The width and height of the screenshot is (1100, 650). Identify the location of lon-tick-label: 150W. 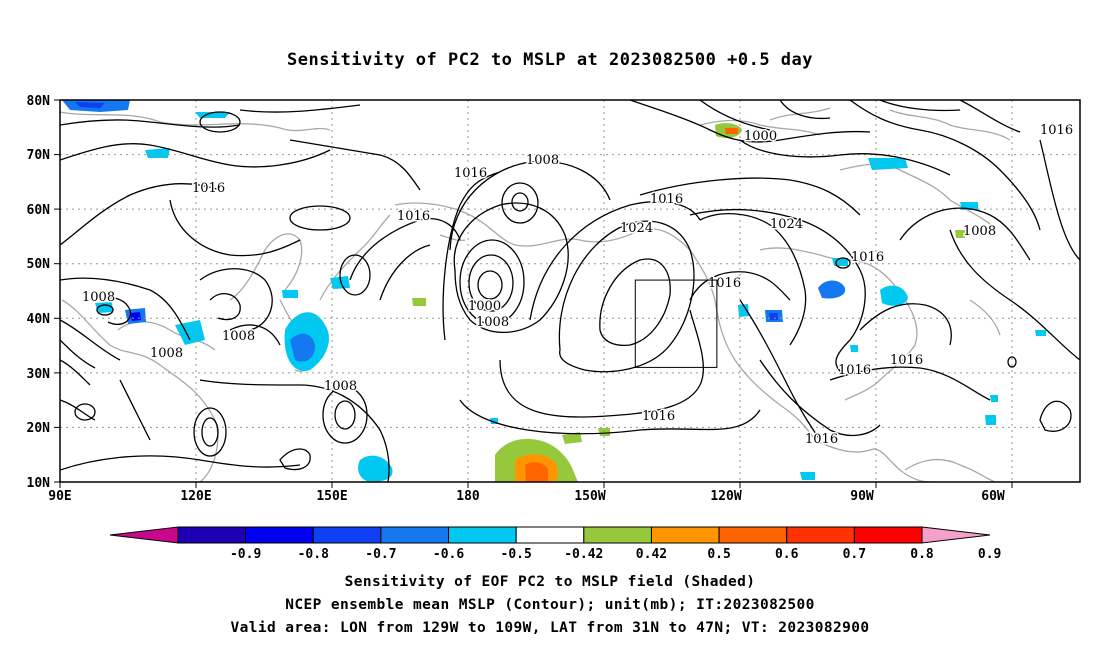
(589, 496).